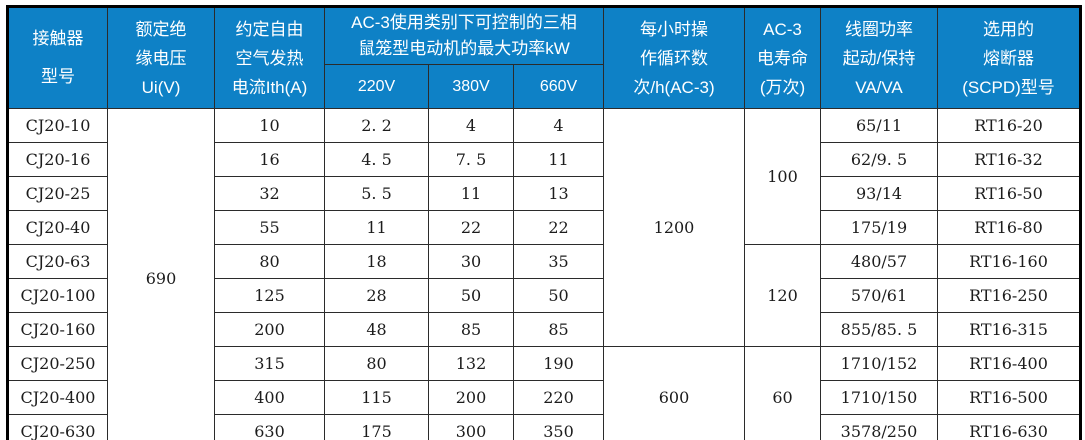 This screenshot has width=1085, height=440. What do you see at coordinates (471, 329) in the screenshot?
I see `cell-p380: 85` at bounding box center [471, 329].